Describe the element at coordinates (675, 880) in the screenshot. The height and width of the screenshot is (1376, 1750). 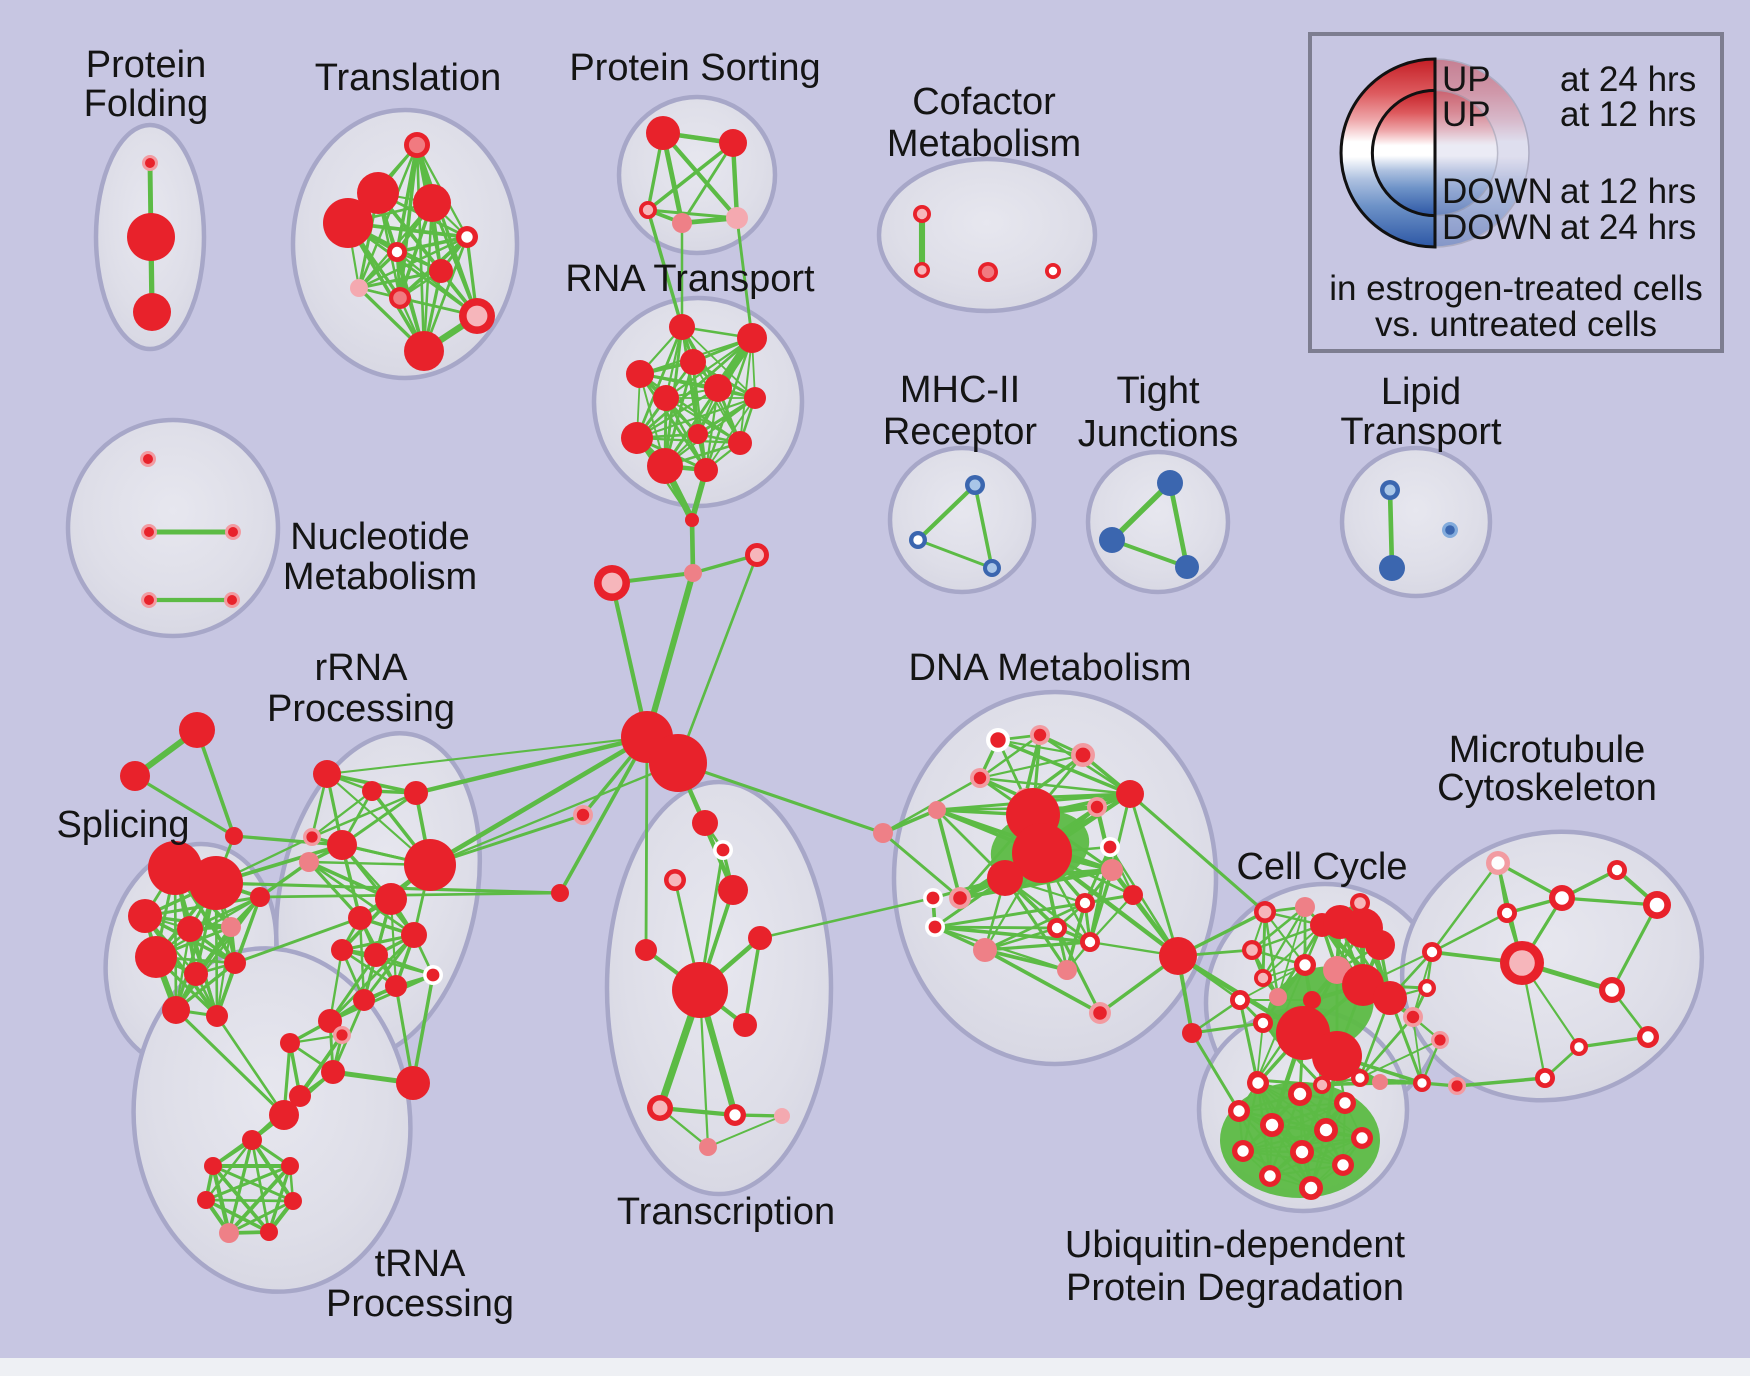
I see `node-x3` at that location.